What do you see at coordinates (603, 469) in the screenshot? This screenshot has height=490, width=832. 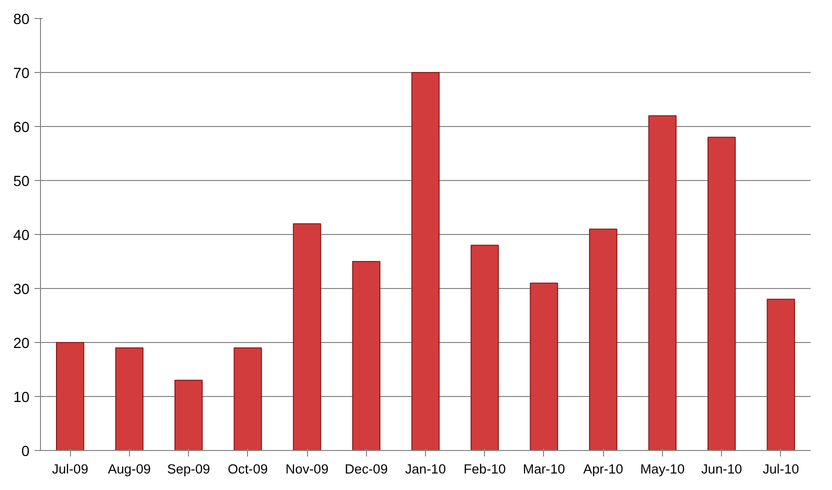 I see `x-tick-label: Apr-10` at bounding box center [603, 469].